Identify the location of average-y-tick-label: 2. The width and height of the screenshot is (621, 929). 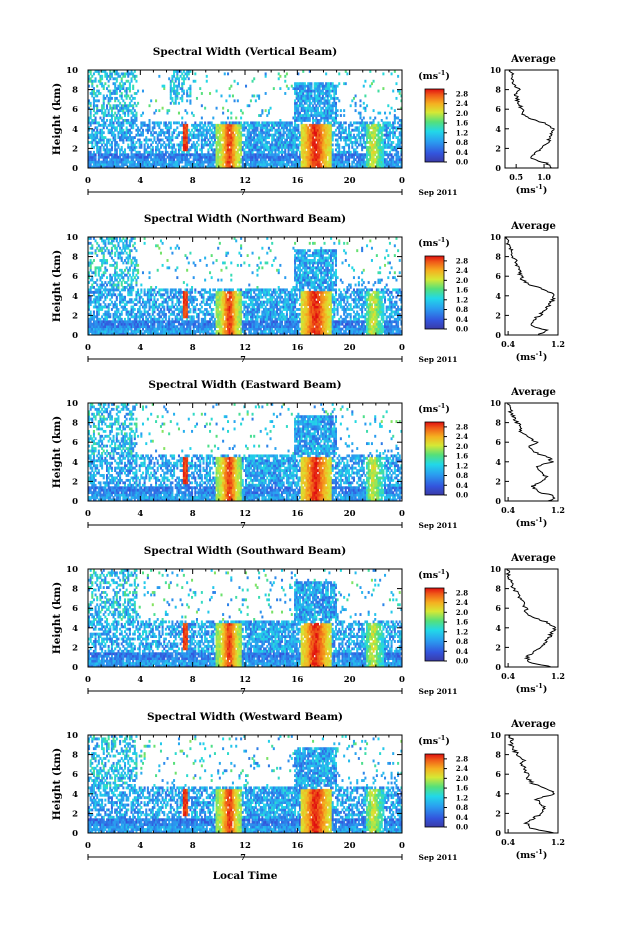
(498, 148).